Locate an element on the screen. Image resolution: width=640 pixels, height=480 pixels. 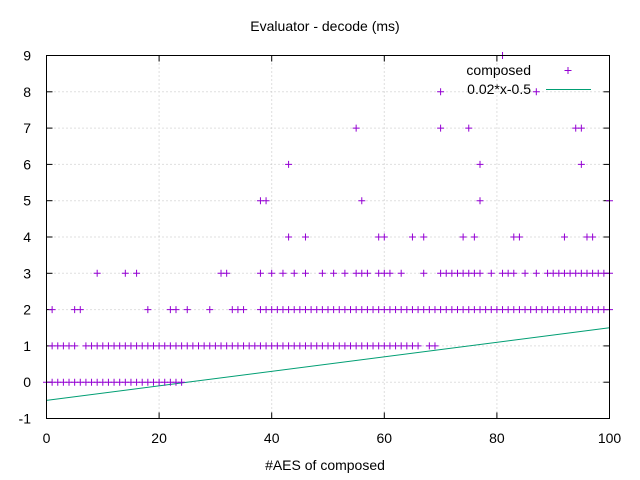
y-tick-label: 0 is located at coordinates (27, 382).